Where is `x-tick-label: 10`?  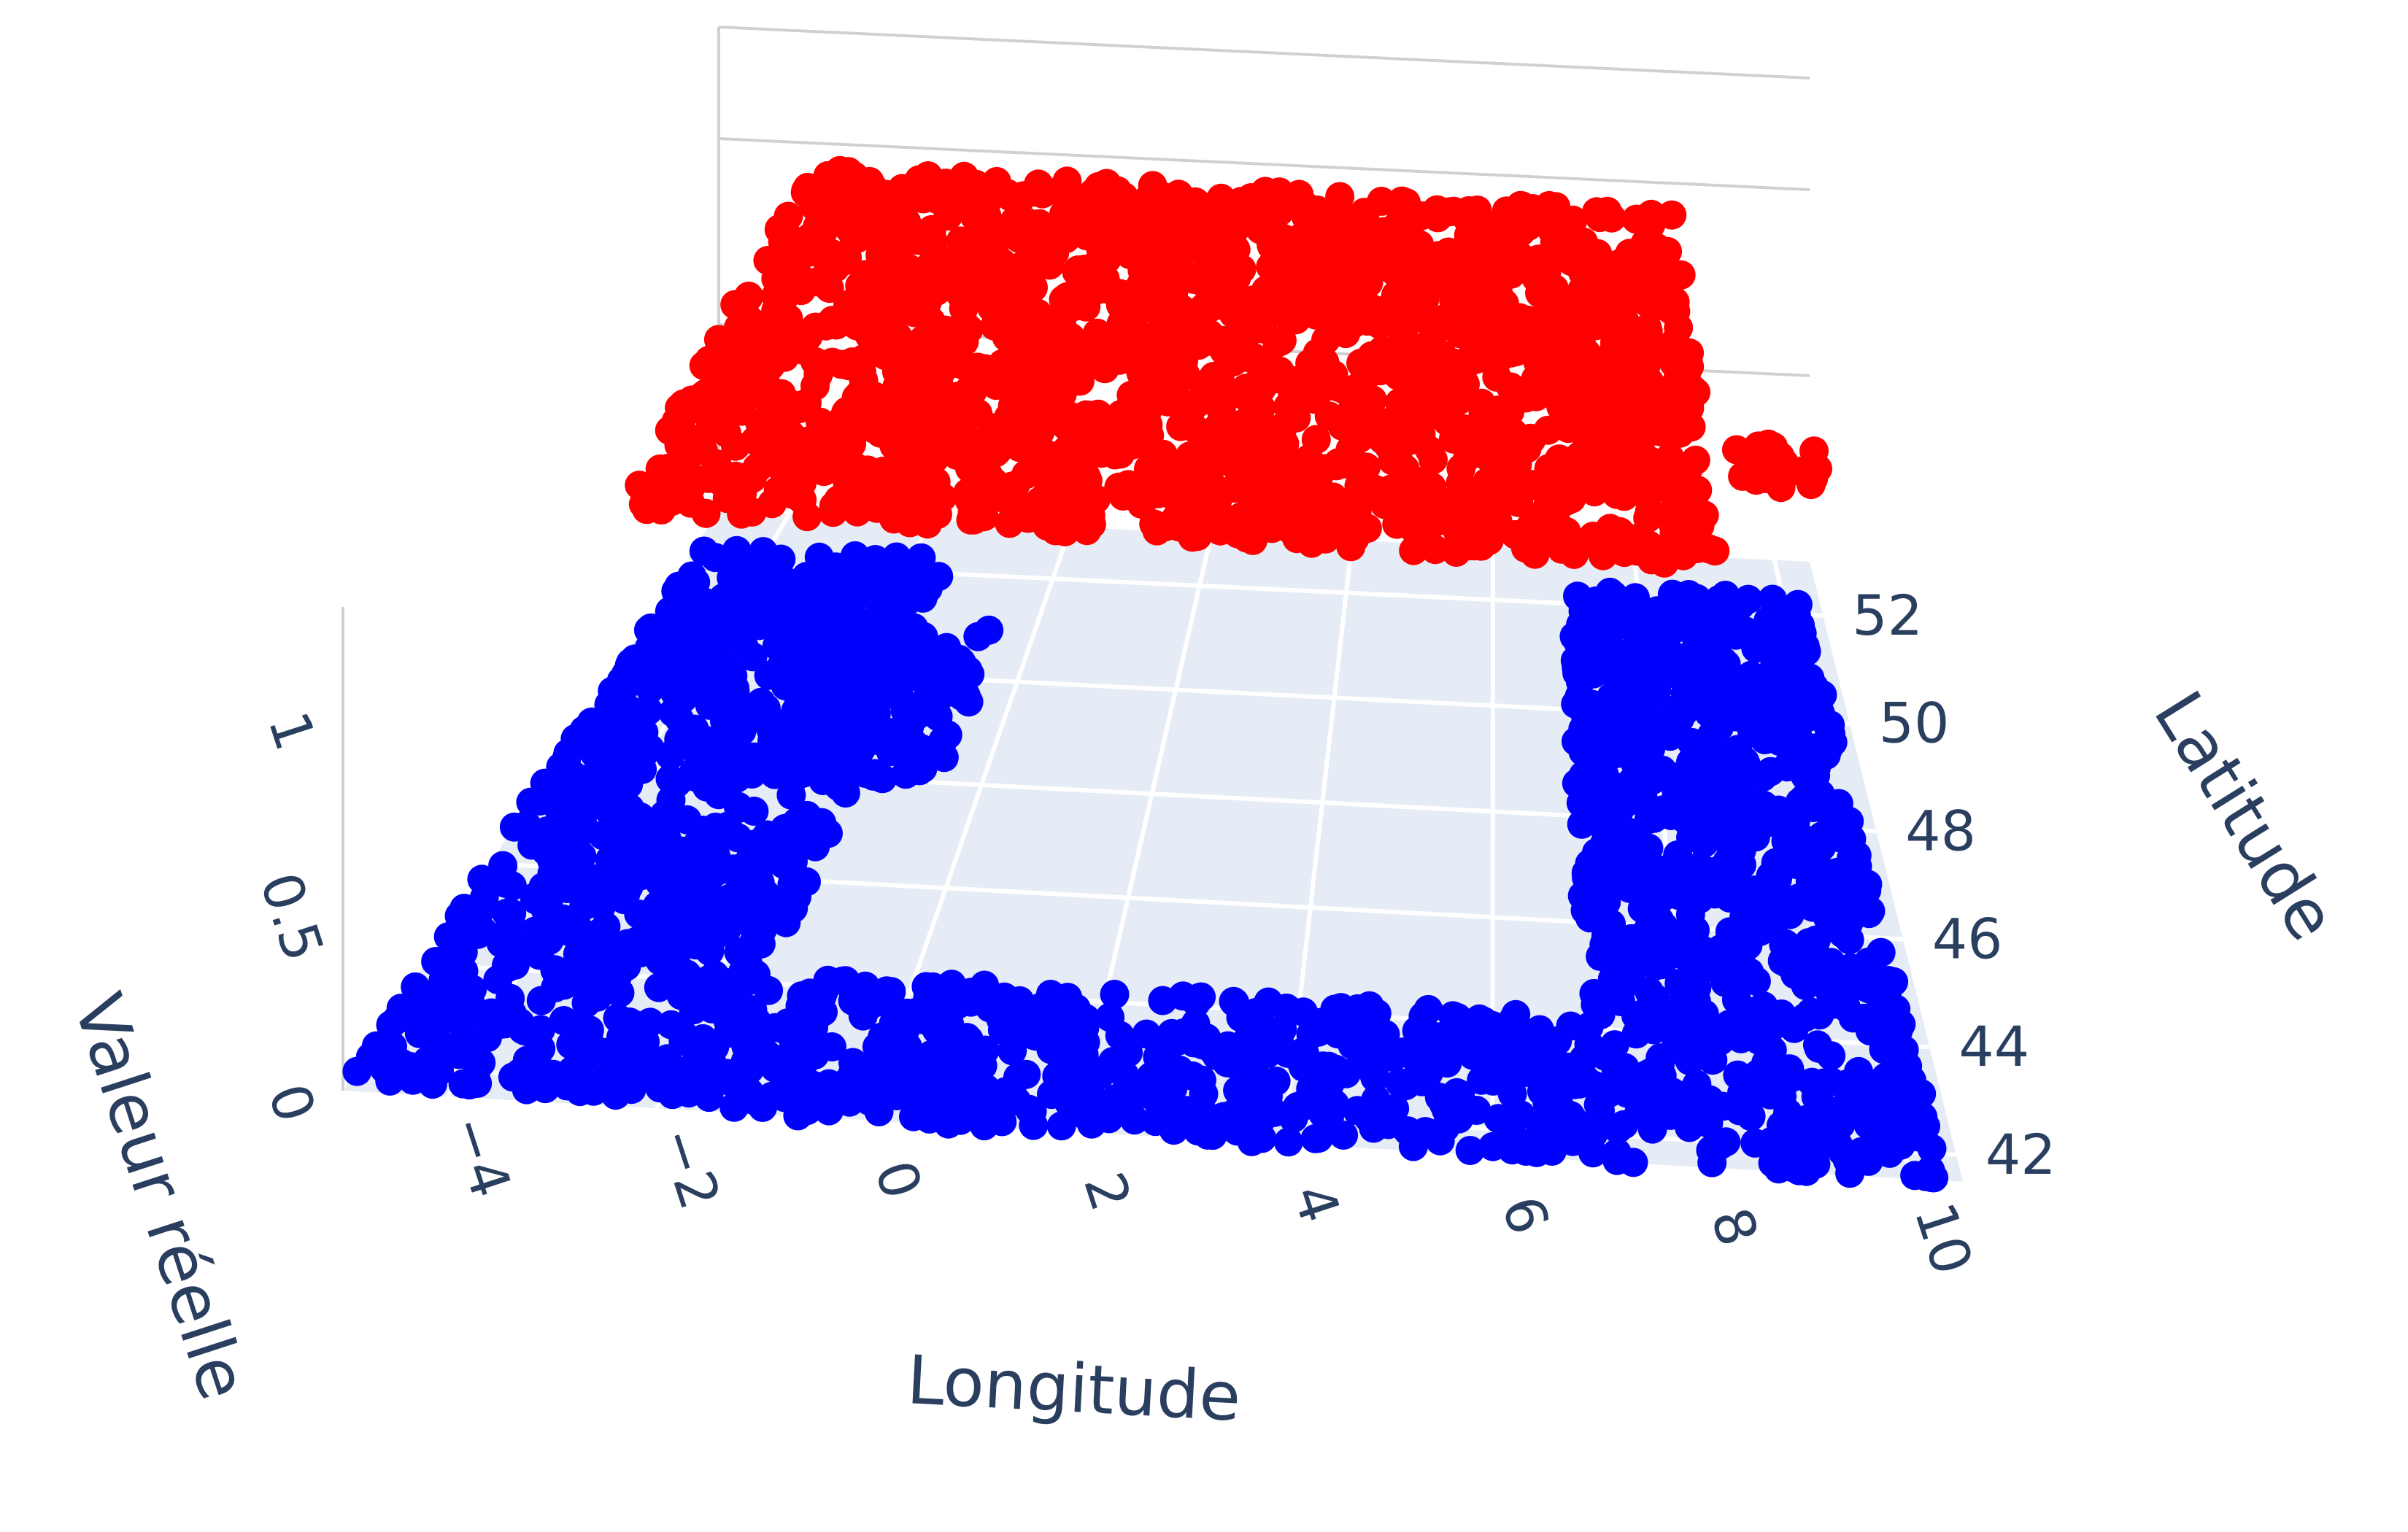
x-tick-label: 10 is located at coordinates (1944, 1238).